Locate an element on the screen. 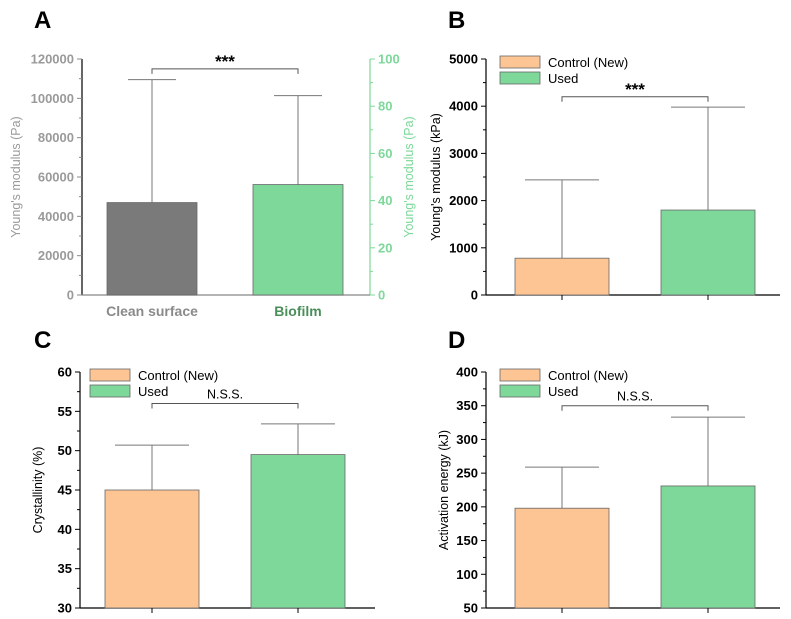 The image size is (791, 619). y-tick-label: 400 is located at coordinates (467, 372).